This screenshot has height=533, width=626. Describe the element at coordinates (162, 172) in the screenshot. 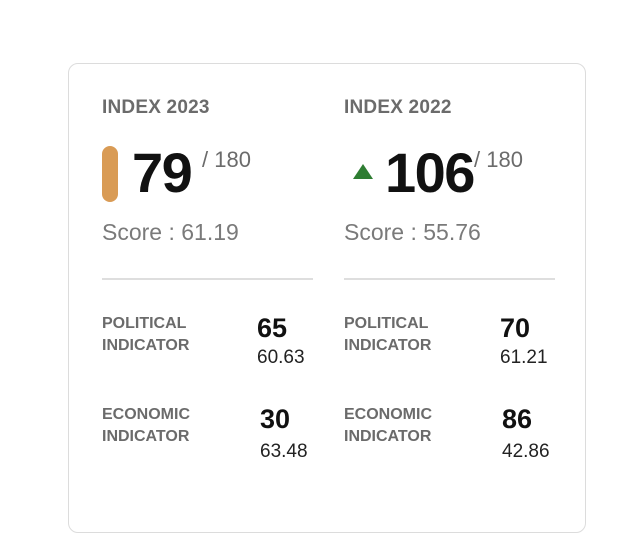

I see `rank-value: 79` at that location.